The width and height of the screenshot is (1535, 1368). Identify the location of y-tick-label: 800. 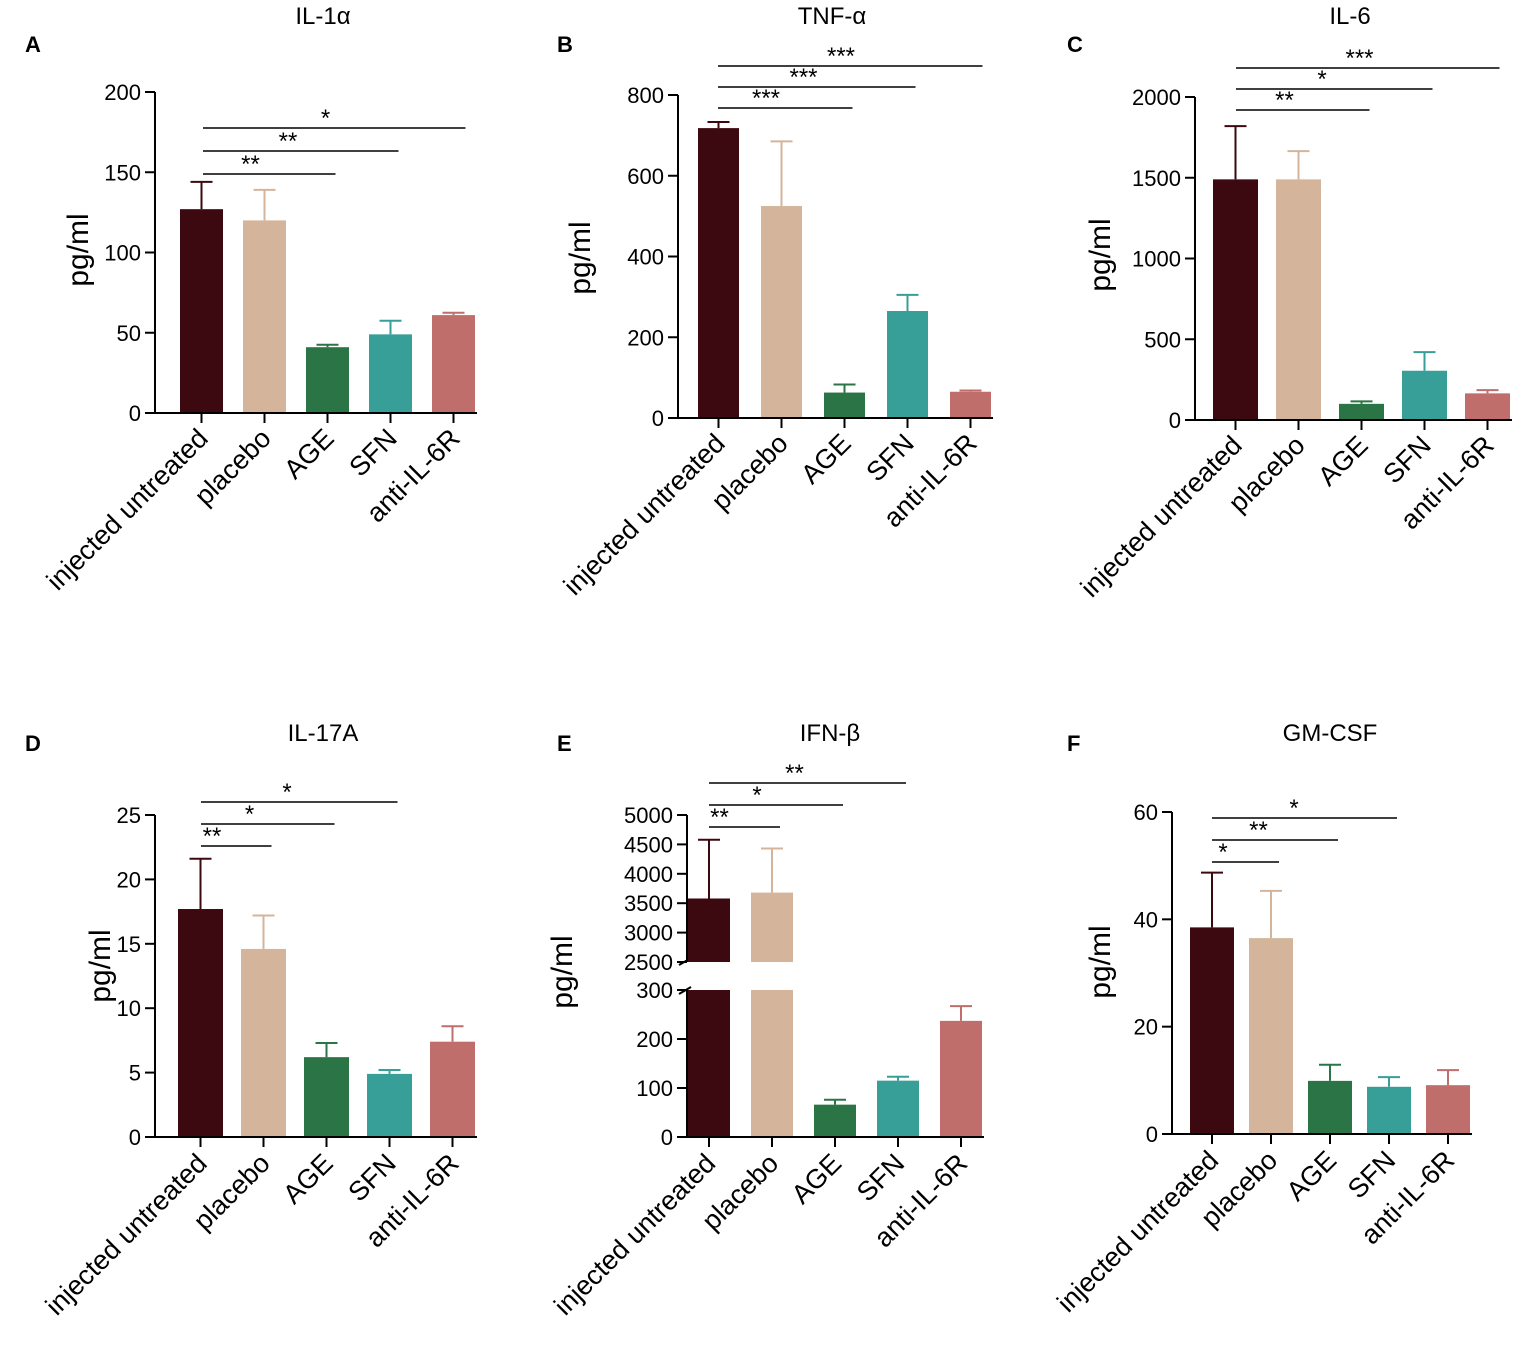
(645, 95).